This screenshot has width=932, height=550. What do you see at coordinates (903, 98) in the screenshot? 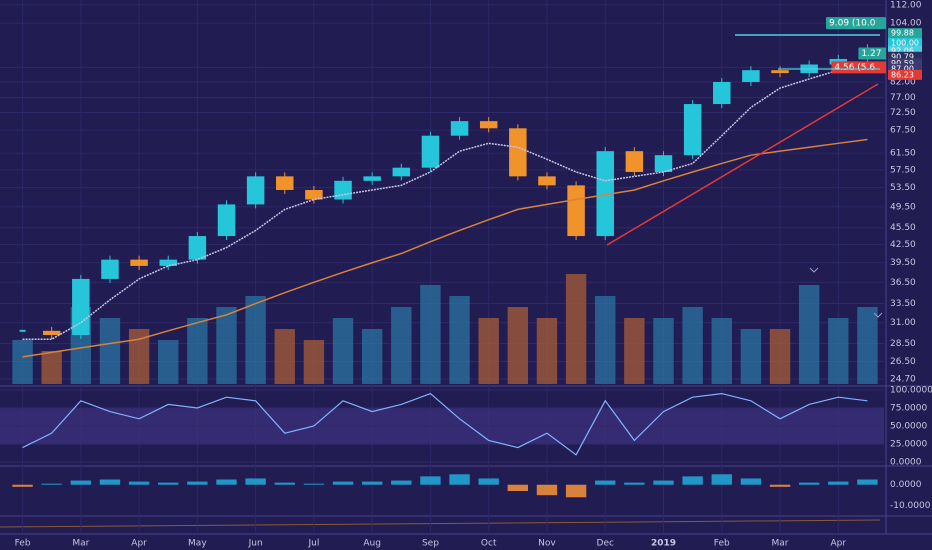
I see `y-tick-label: 77.00` at bounding box center [903, 98].